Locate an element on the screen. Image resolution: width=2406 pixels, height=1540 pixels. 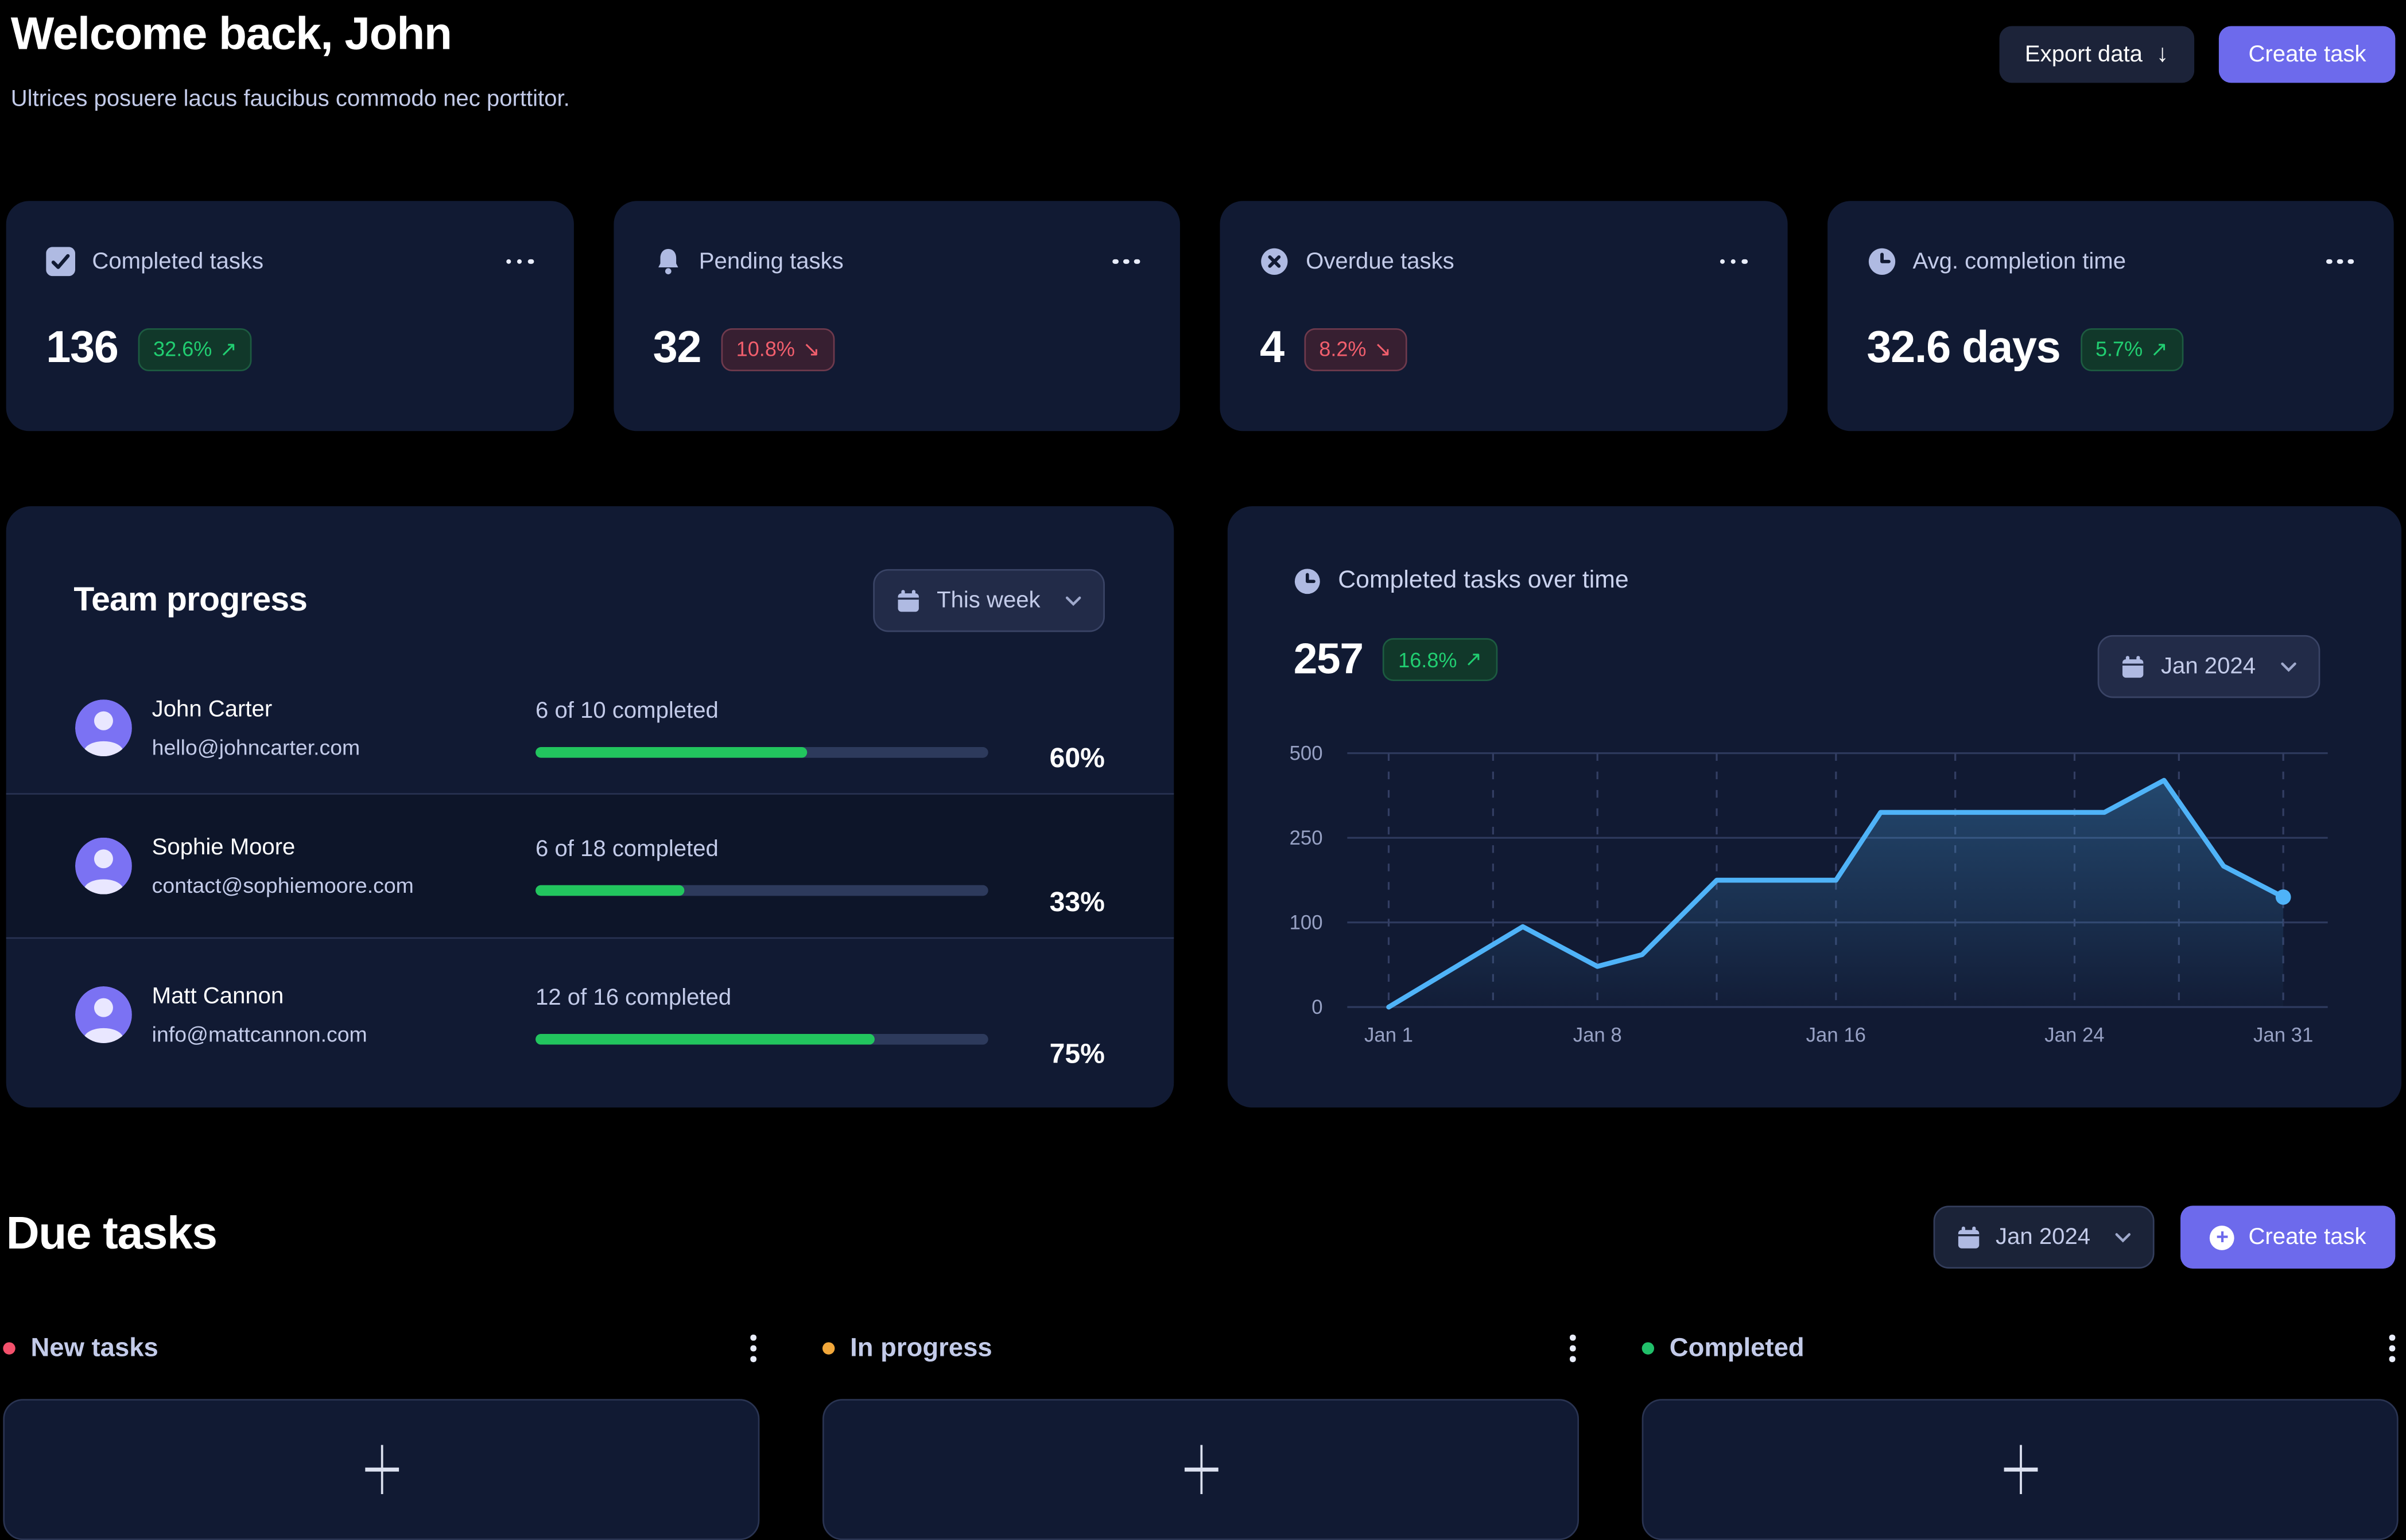
kanban-column-completed: Completed is located at coordinates (2020, 1436).